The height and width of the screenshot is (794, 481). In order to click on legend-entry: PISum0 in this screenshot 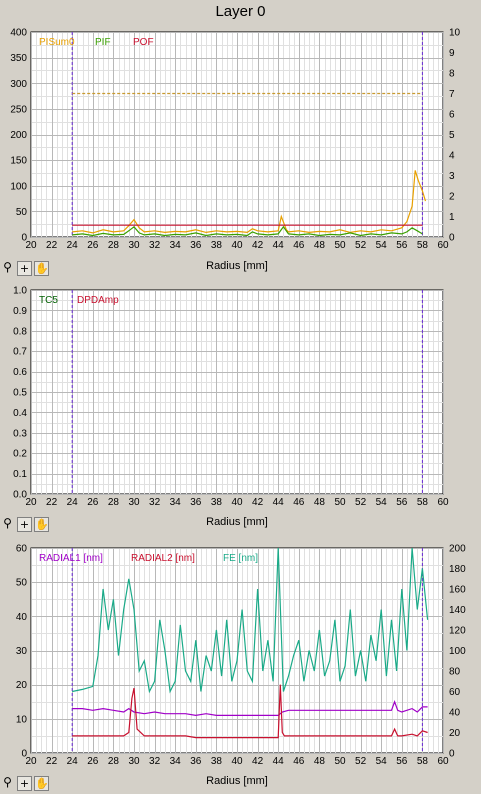, I will do `click(57, 42)`.